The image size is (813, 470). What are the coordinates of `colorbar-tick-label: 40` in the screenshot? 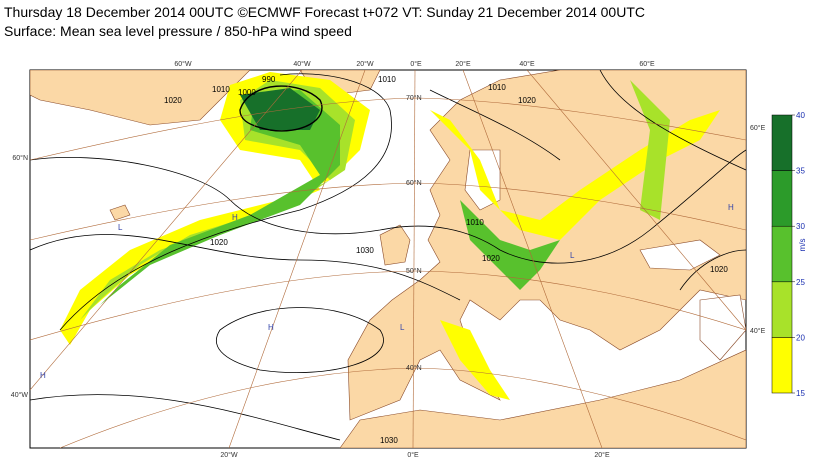 It's located at (800, 115).